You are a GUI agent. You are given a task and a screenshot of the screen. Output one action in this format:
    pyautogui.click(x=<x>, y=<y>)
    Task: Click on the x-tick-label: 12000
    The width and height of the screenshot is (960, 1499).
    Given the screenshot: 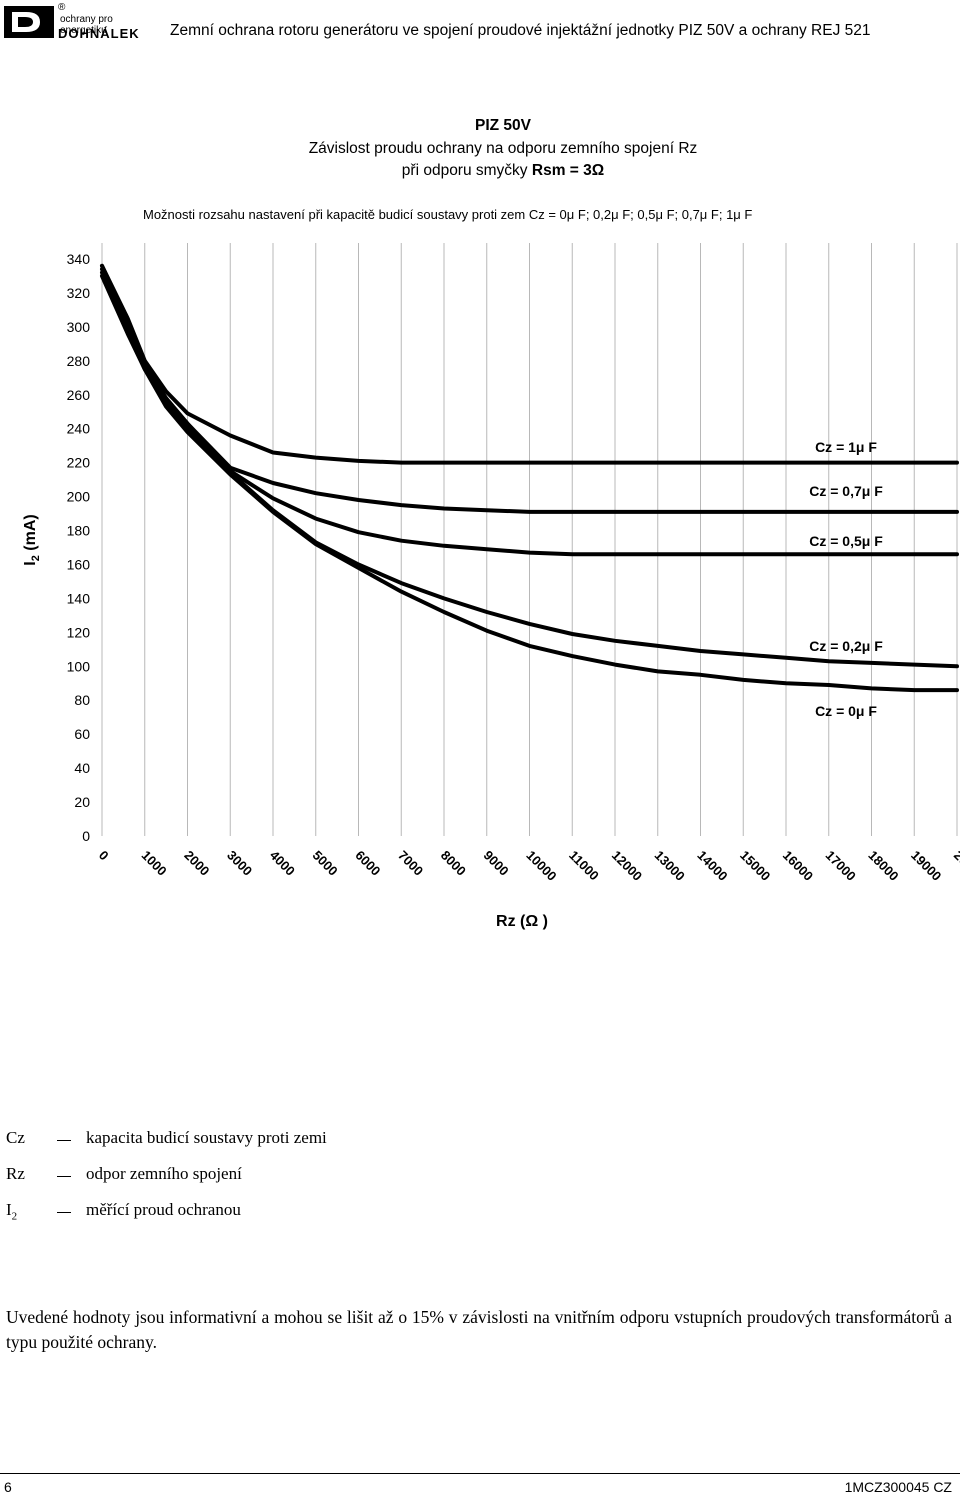 What is the action you would take?
    pyautogui.click(x=627, y=866)
    